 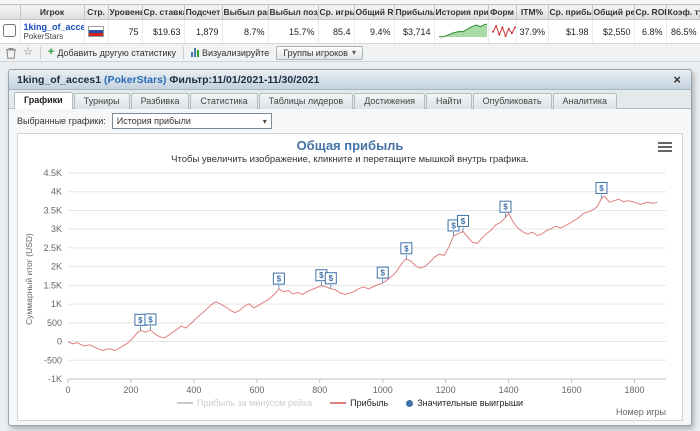 I want to click on plus-icon: +, so click(x=51, y=52).